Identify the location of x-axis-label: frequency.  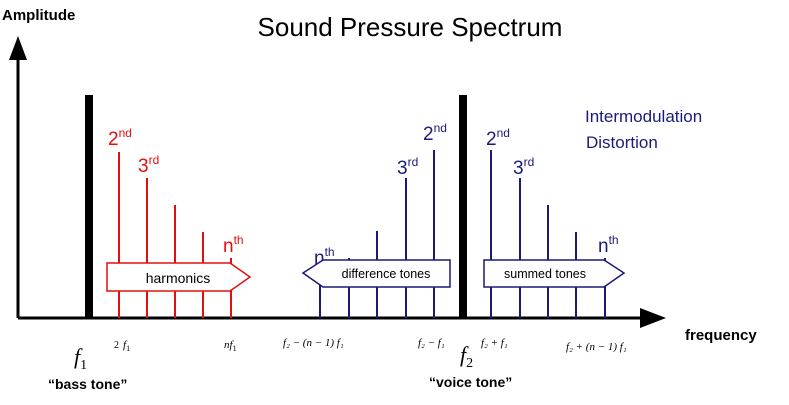
(721, 335).